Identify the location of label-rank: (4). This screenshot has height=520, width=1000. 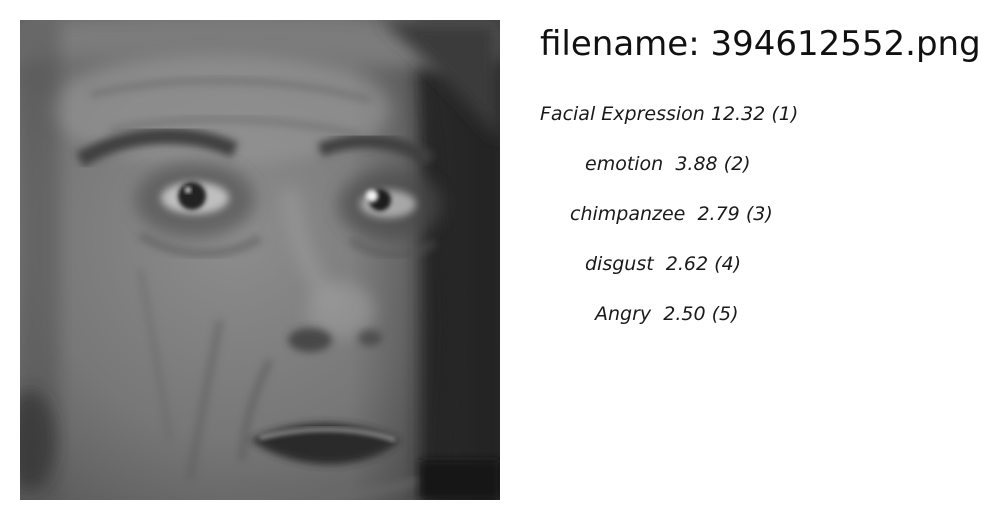
(728, 264).